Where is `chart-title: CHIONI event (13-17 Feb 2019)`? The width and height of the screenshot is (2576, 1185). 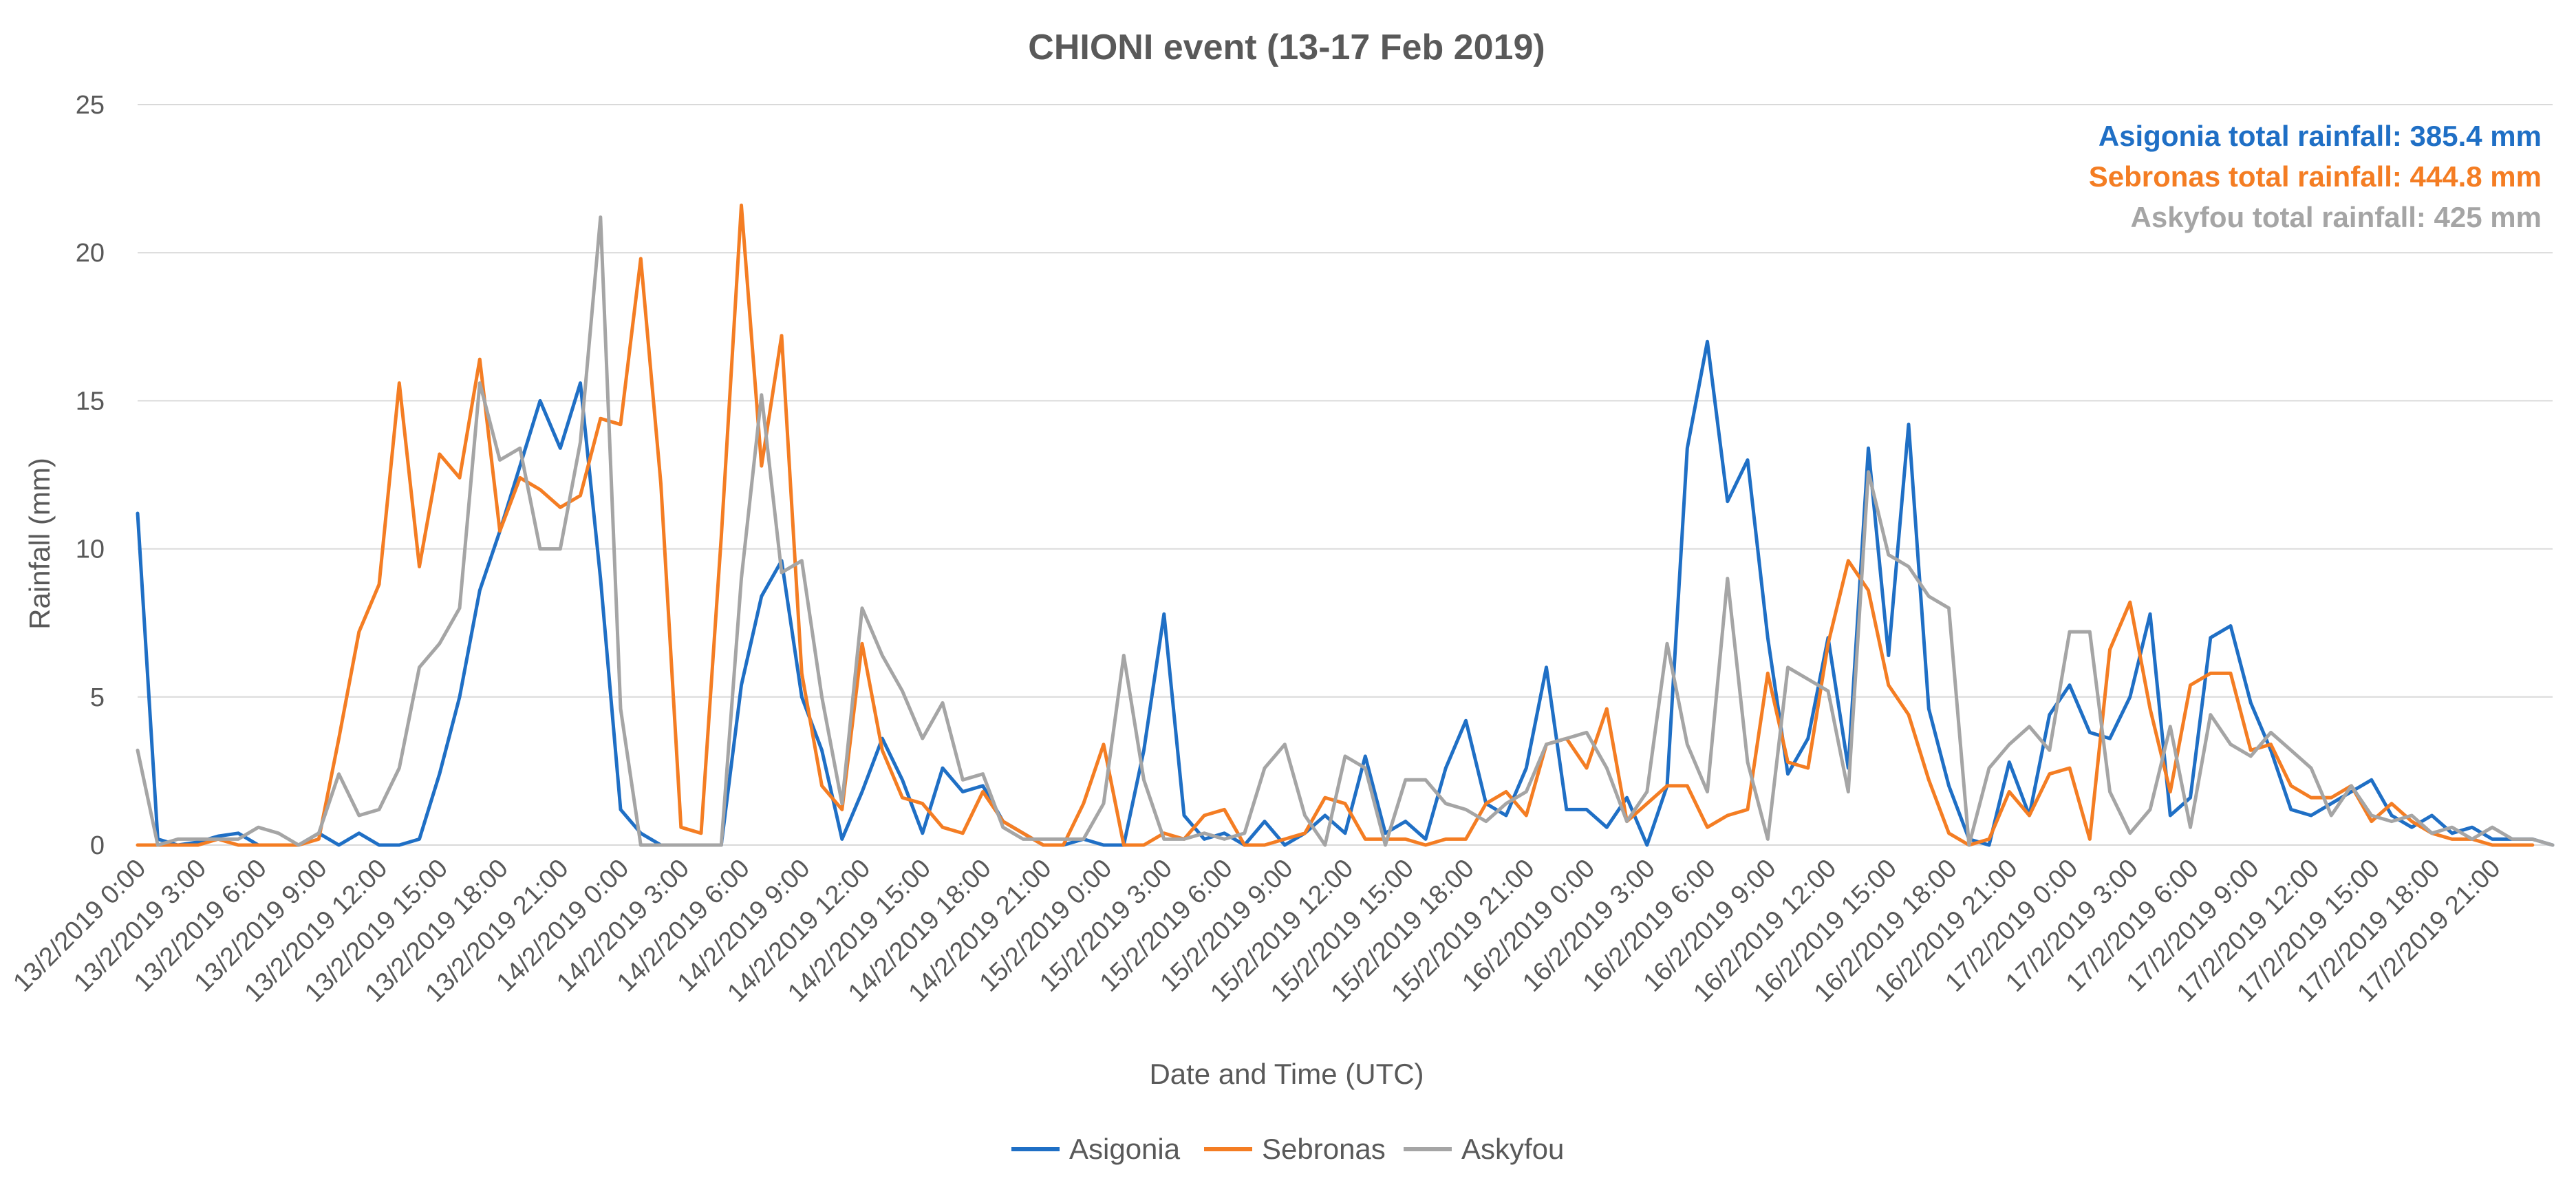 chart-title: CHIONI event (13-17 Feb 2019) is located at coordinates (1286, 47).